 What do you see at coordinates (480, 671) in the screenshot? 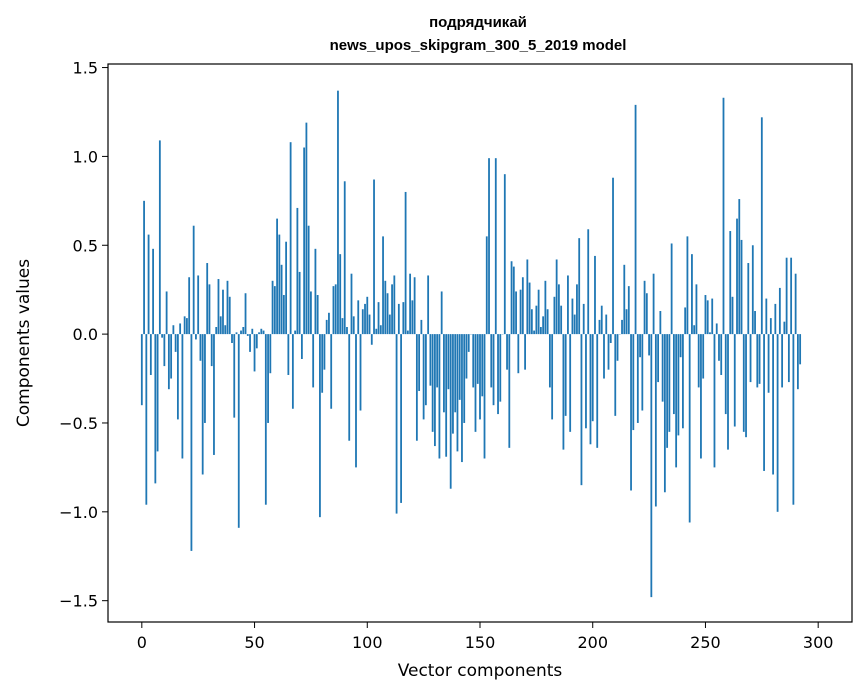
I see `x-axis-label: Vector components` at bounding box center [480, 671].